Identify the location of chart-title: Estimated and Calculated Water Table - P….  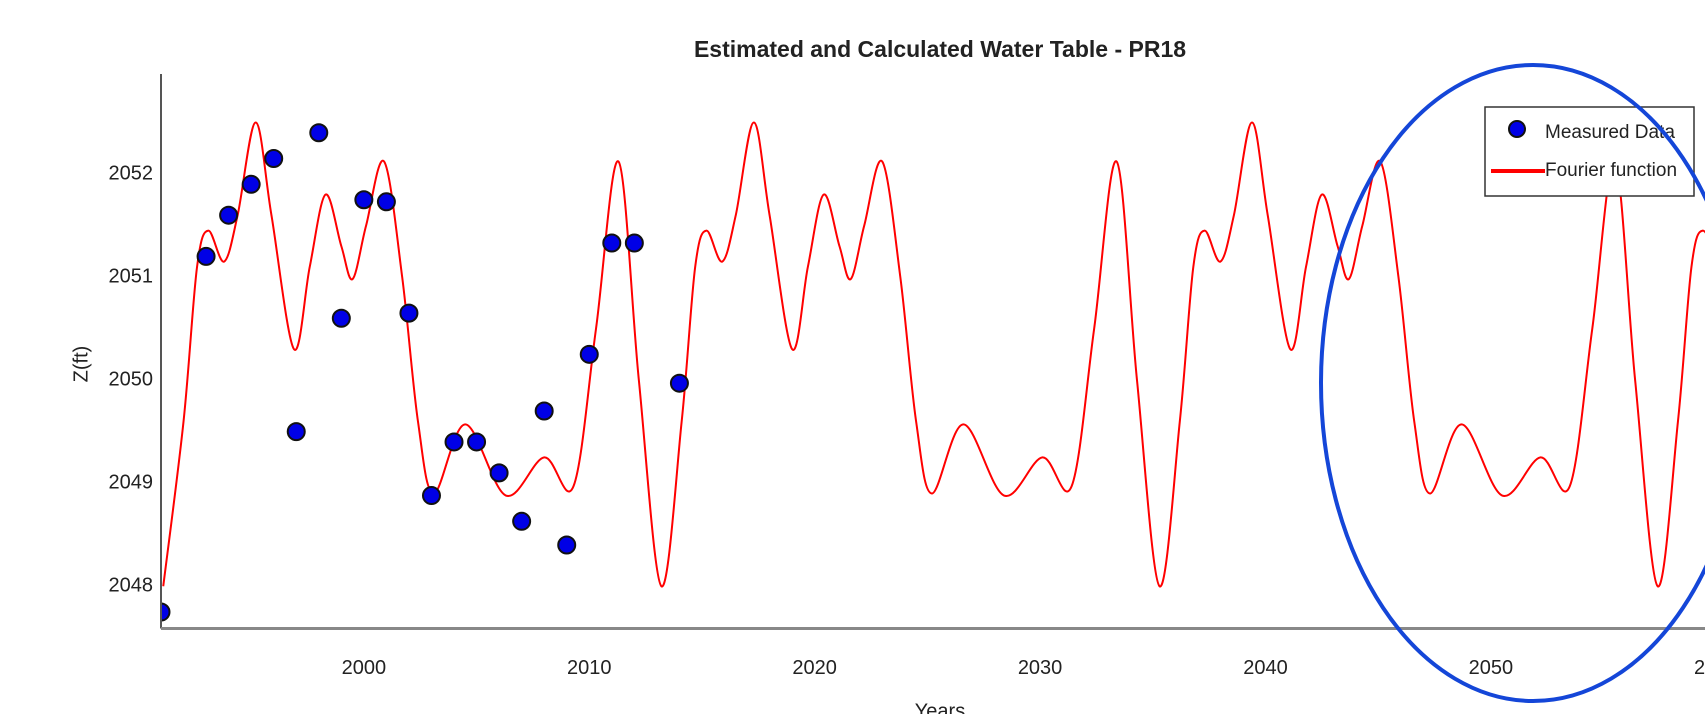
(940, 49).